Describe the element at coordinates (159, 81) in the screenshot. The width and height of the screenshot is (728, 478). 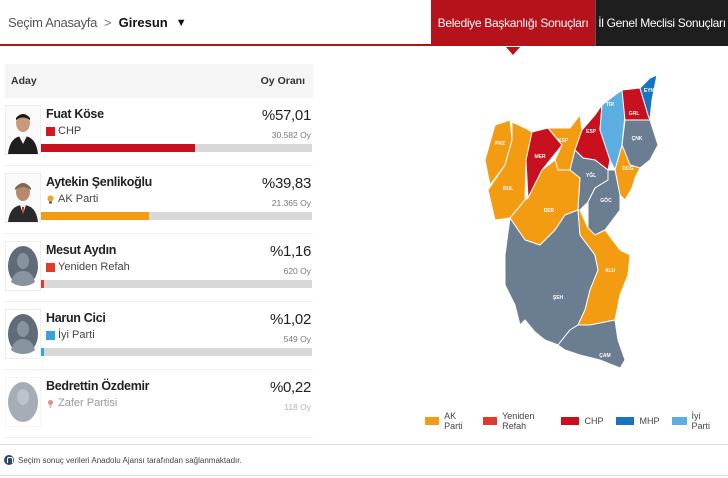
I see `table-header: Aday Oy Oranı` at that location.